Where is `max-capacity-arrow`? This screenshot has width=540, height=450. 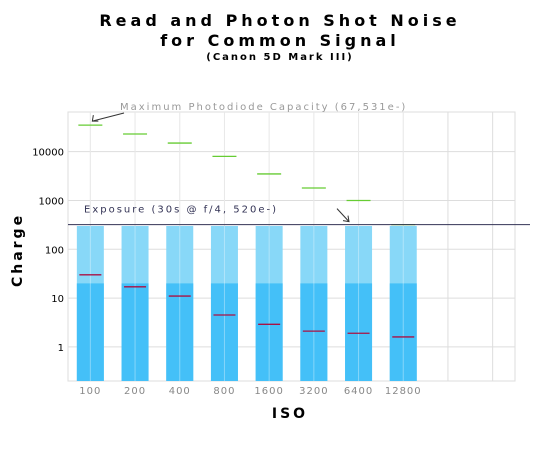
max-capacity-arrow is located at coordinates (108, 117).